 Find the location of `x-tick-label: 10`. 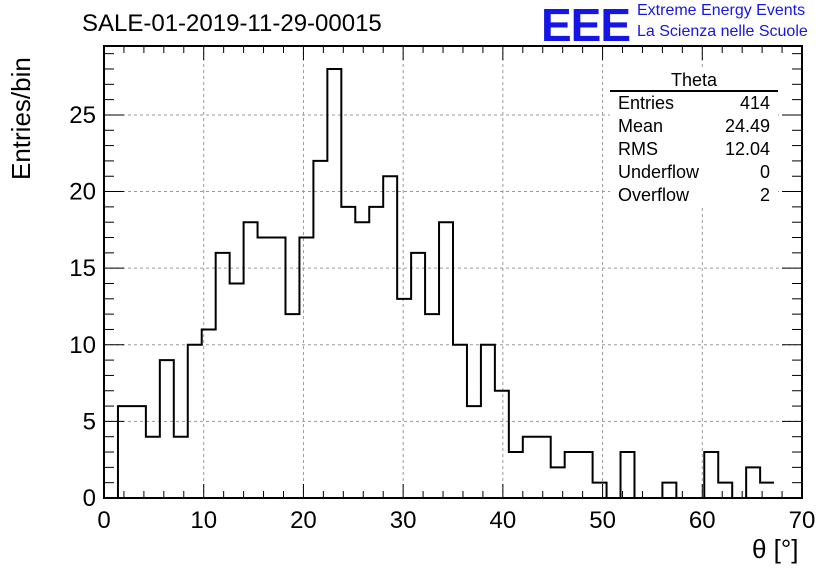

x-tick-label: 10 is located at coordinates (203, 520).